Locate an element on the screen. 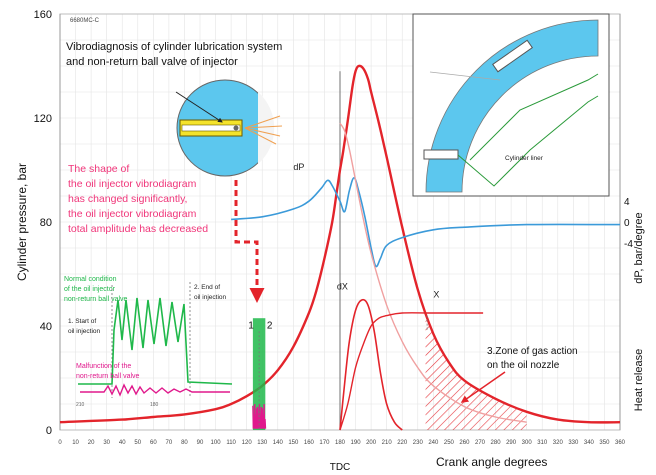  burst-green is located at coordinates (259, 374).